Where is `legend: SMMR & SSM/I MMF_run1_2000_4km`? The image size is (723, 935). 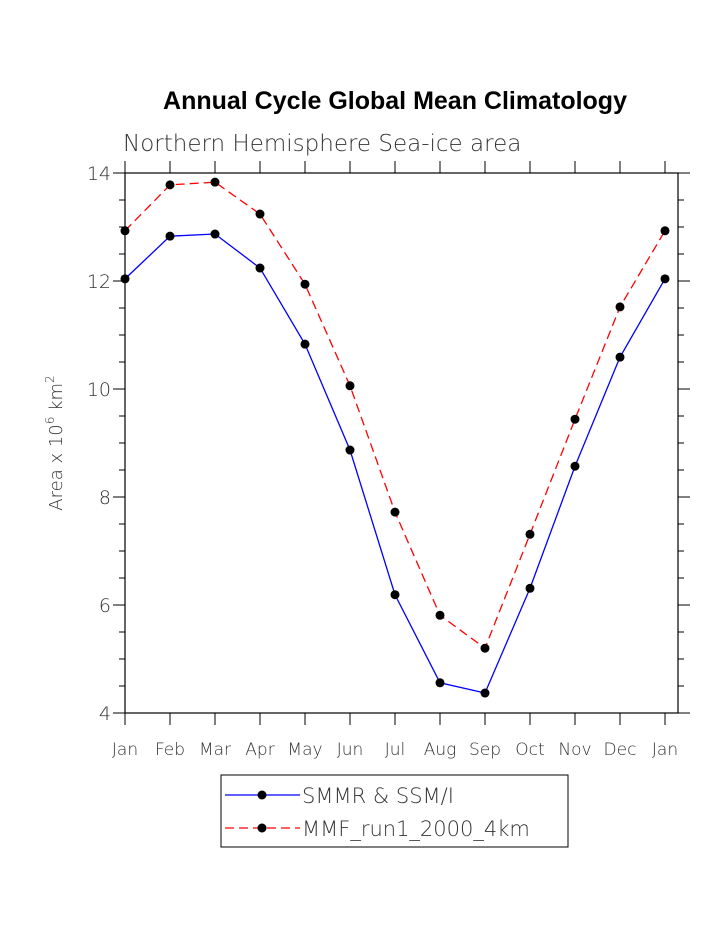
legend: SMMR & SSM/I MMF_run1_2000_4km is located at coordinates (394, 811).